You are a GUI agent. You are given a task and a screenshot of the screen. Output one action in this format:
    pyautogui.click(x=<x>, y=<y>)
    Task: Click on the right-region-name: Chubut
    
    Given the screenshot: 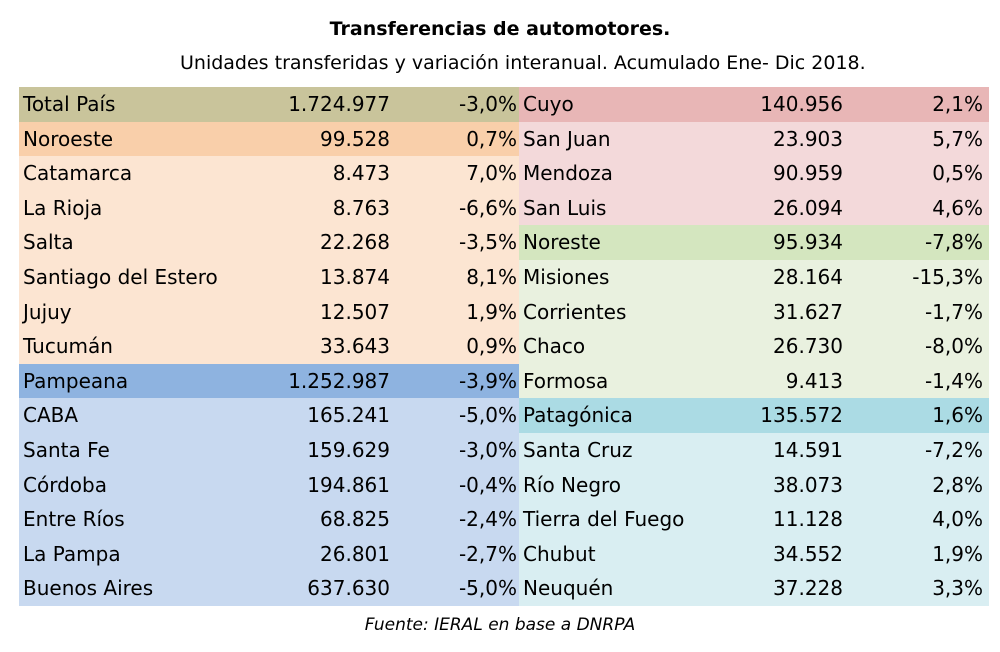 What is the action you would take?
    pyautogui.click(x=635, y=554)
    